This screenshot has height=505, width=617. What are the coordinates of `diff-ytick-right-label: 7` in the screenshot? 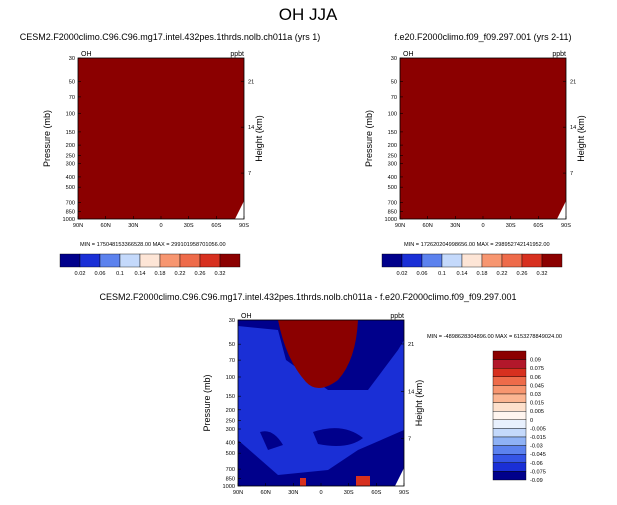 It's located at (409, 440).